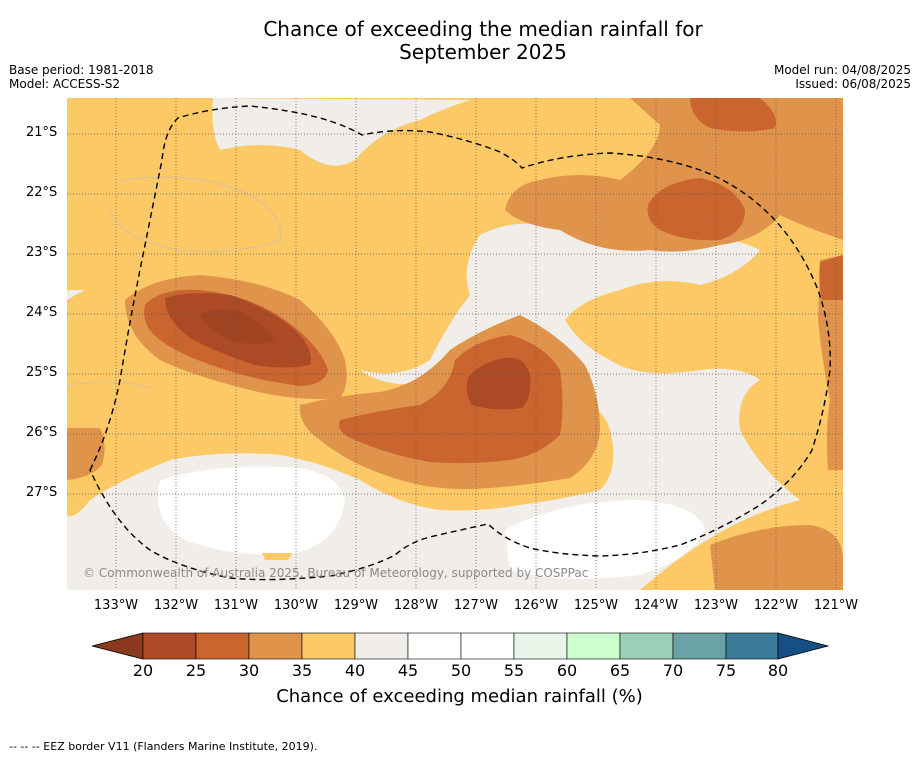 This screenshot has height=758, width=919. Describe the element at coordinates (726, 670) in the screenshot. I see `colorbar-tick-75: 75` at that location.